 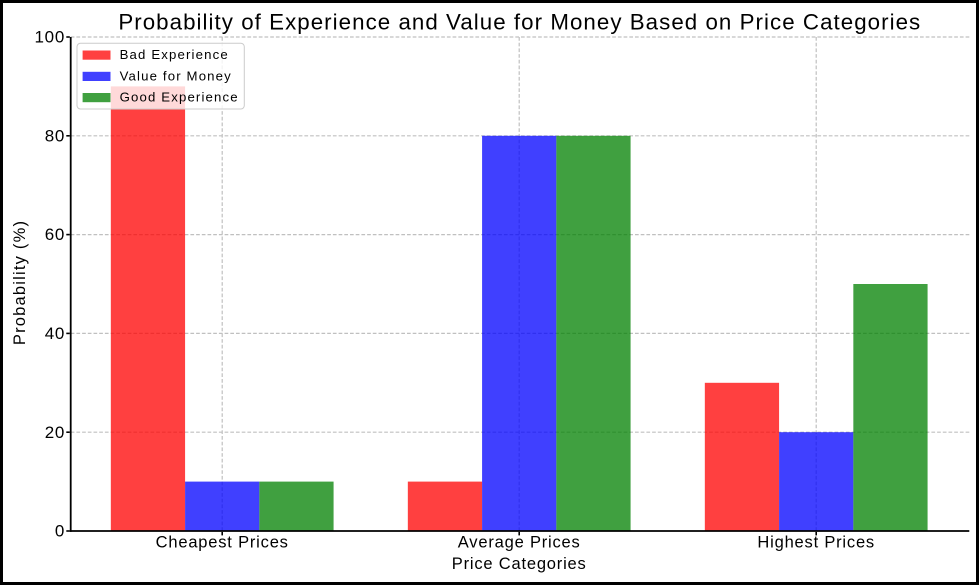 What do you see at coordinates (55, 135) in the screenshot?
I see `svg-text: 80` at bounding box center [55, 135].